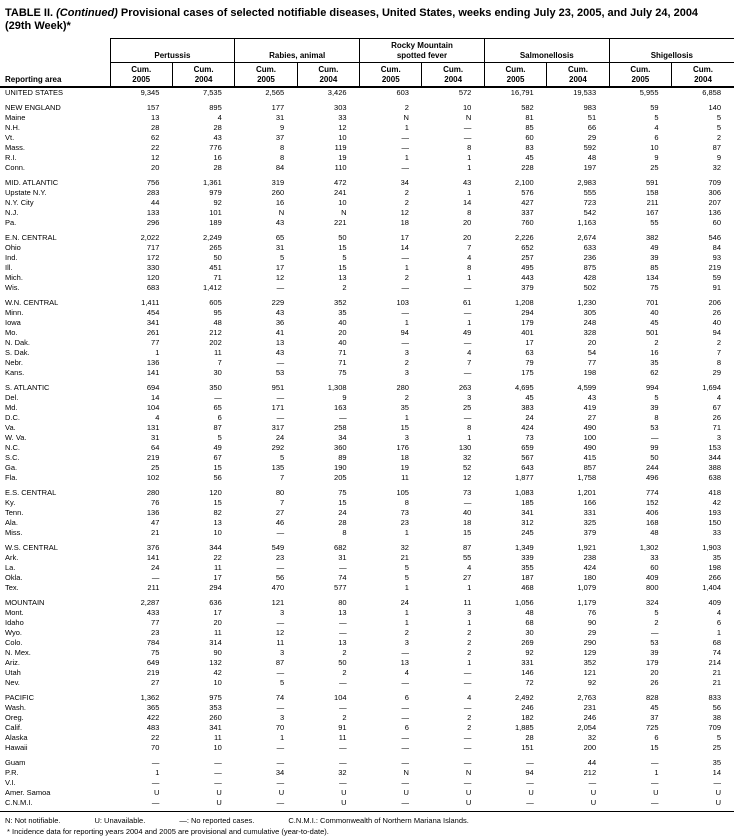  Describe the element at coordinates (367, 763) in the screenshot. I see `table-row: Guam — — — — — — — 44 — 35` at that location.